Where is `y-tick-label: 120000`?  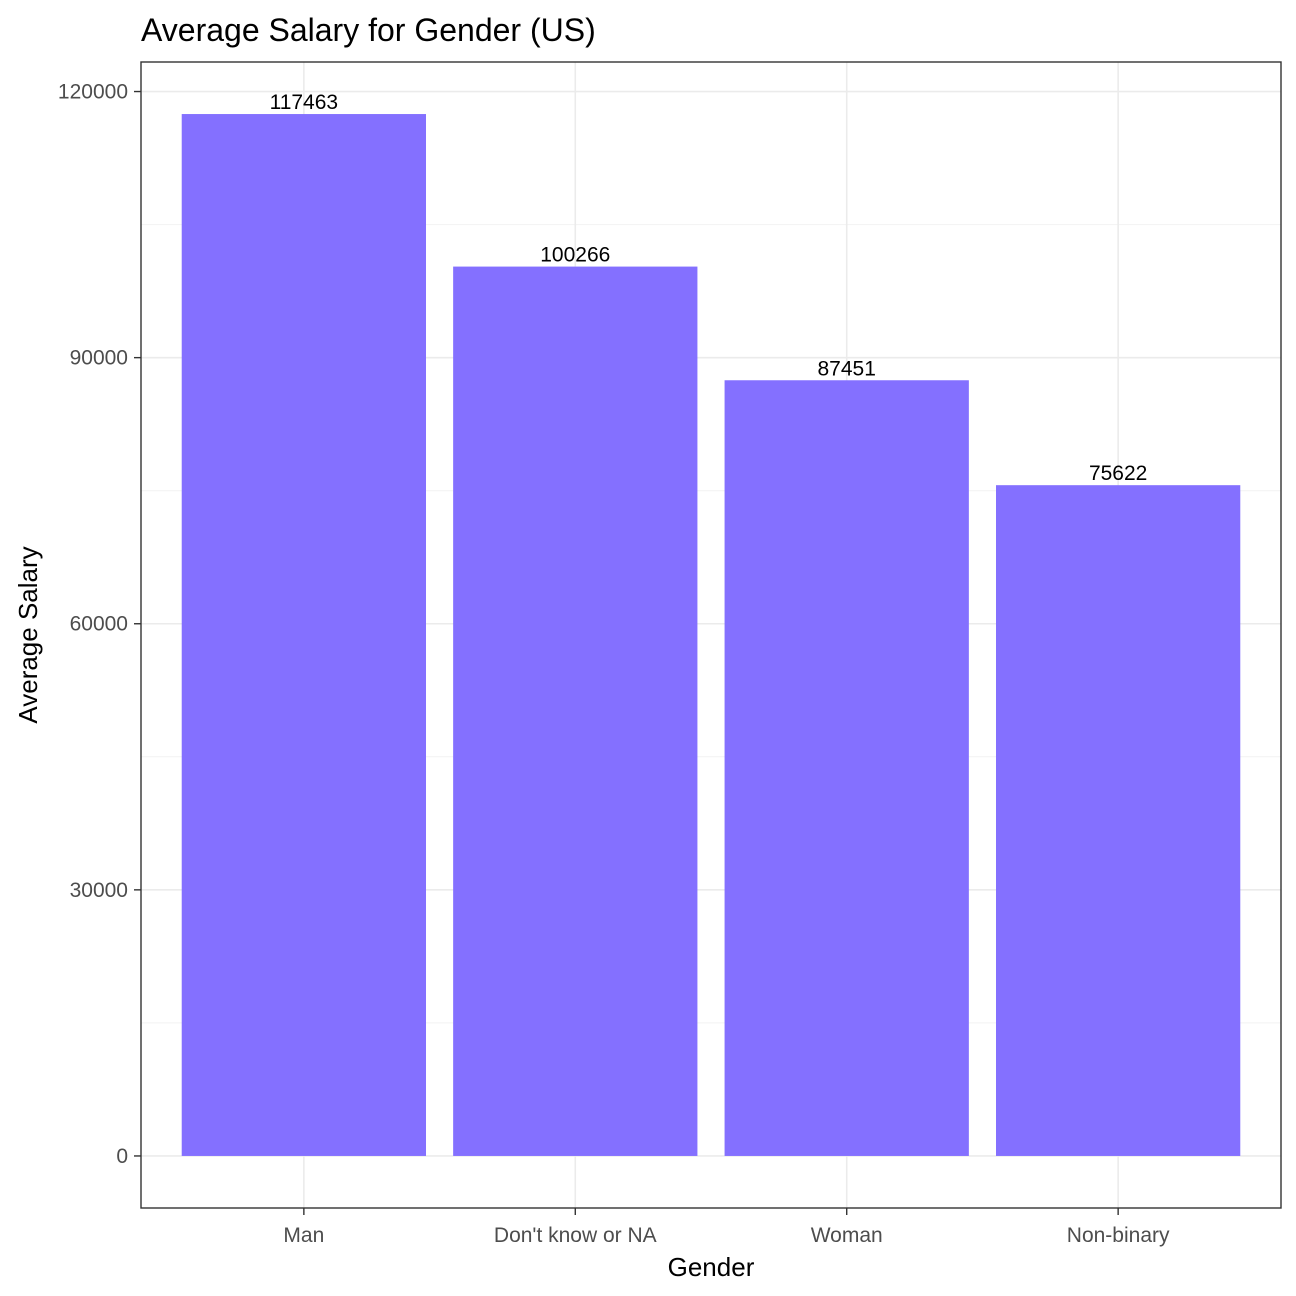
y-tick-label: 120000 is located at coordinates (93, 92).